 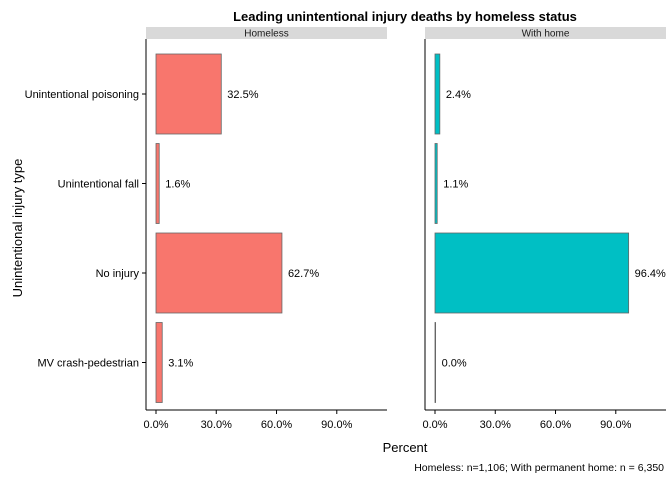 What do you see at coordinates (455, 185) in the screenshot?
I see `bar-value-label: 1.1%` at bounding box center [455, 185].